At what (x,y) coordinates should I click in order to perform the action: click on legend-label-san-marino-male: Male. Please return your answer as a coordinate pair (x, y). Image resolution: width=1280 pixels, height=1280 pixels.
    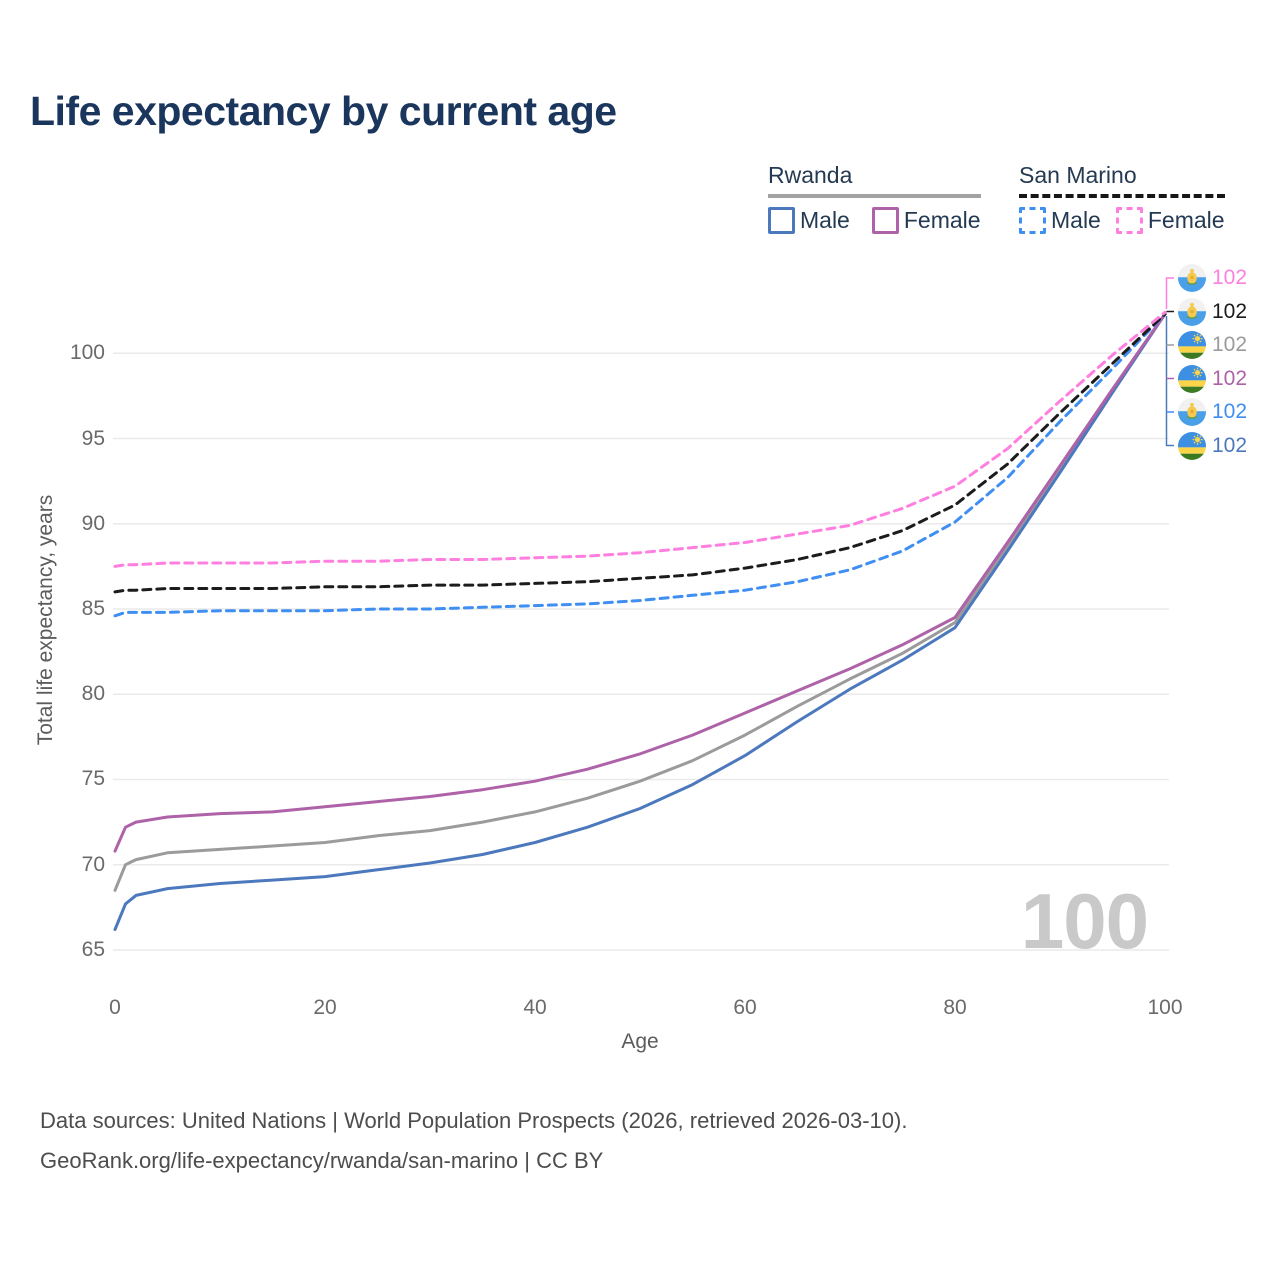
    Looking at the image, I should click on (1076, 220).